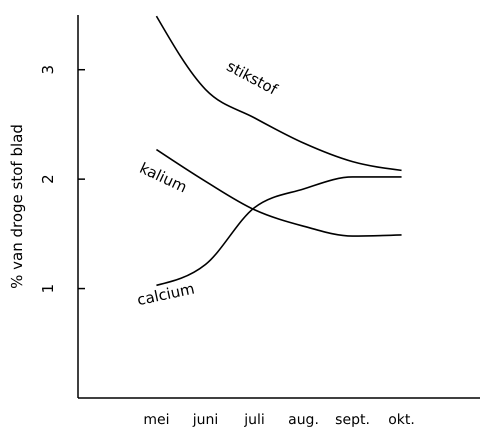  Describe the element at coordinates (17, 206) in the screenshot. I see `y-axis-title: % van droge stof blad` at that location.